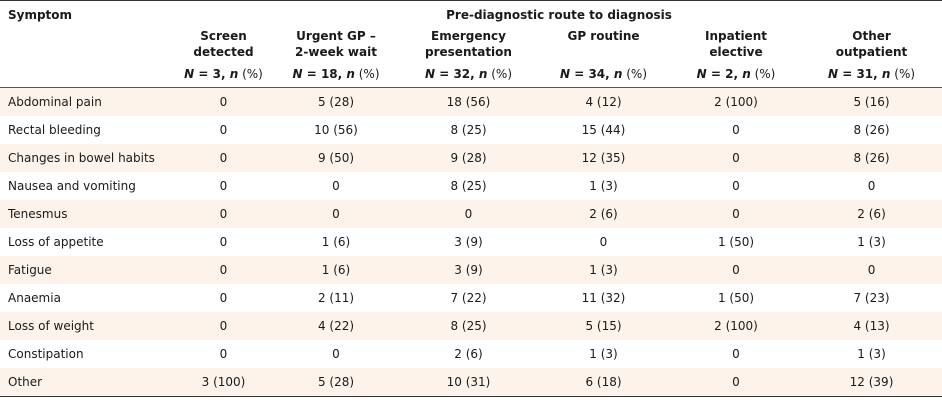 This screenshot has height=403, width=942. I want to click on count-value: 34, so click(597, 74).